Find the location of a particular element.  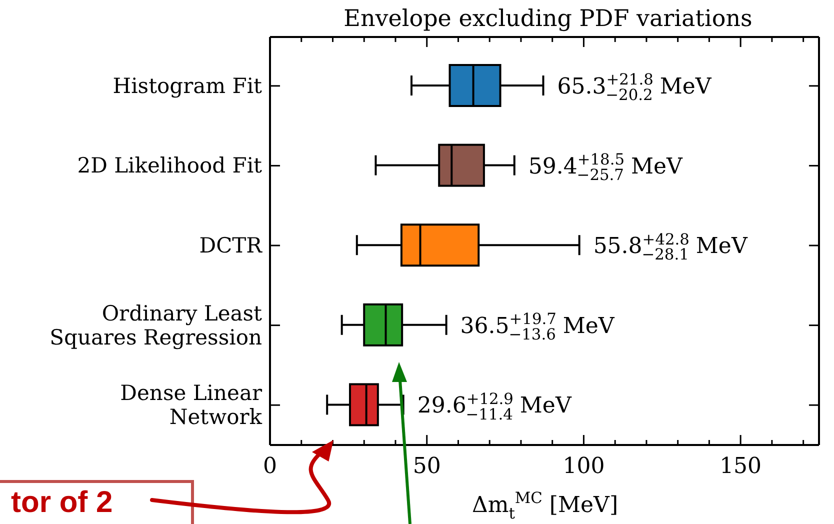

annotation: 36.5$^{+19.7}$$_{−13.6}$ MeV is located at coordinates (538, 327).